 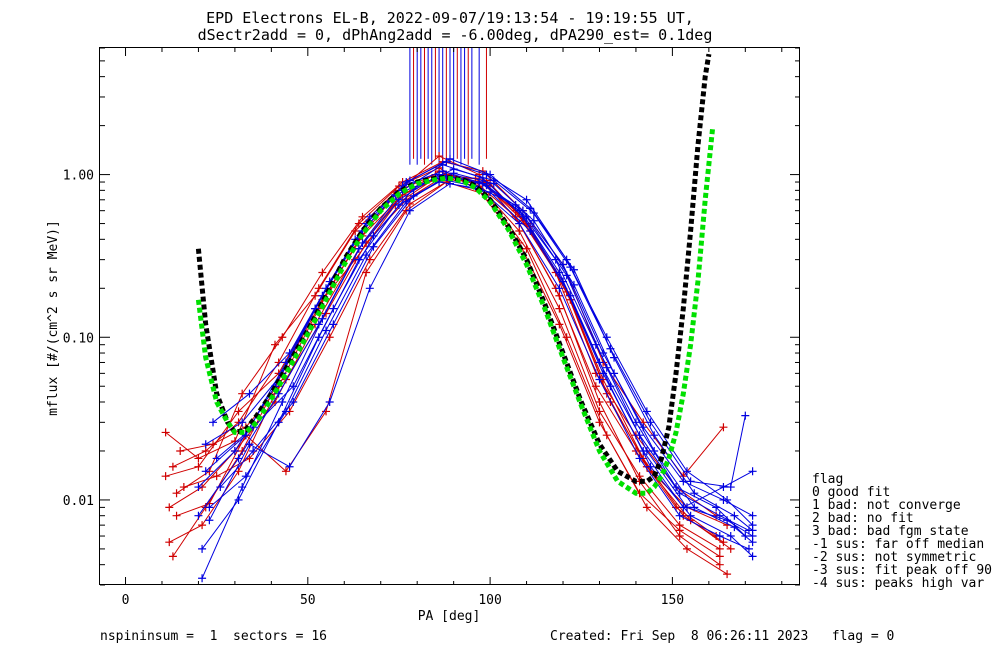 I want to click on legend-item: -4 sus: peaks high var, so click(x=898, y=583).